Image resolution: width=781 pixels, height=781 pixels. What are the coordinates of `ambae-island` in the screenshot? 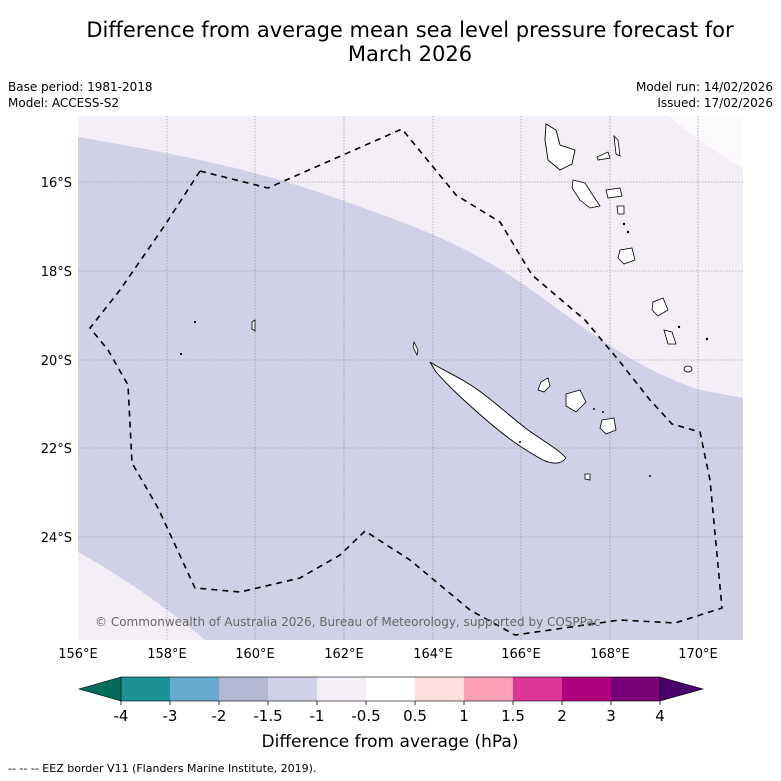 It's located at (603, 156).